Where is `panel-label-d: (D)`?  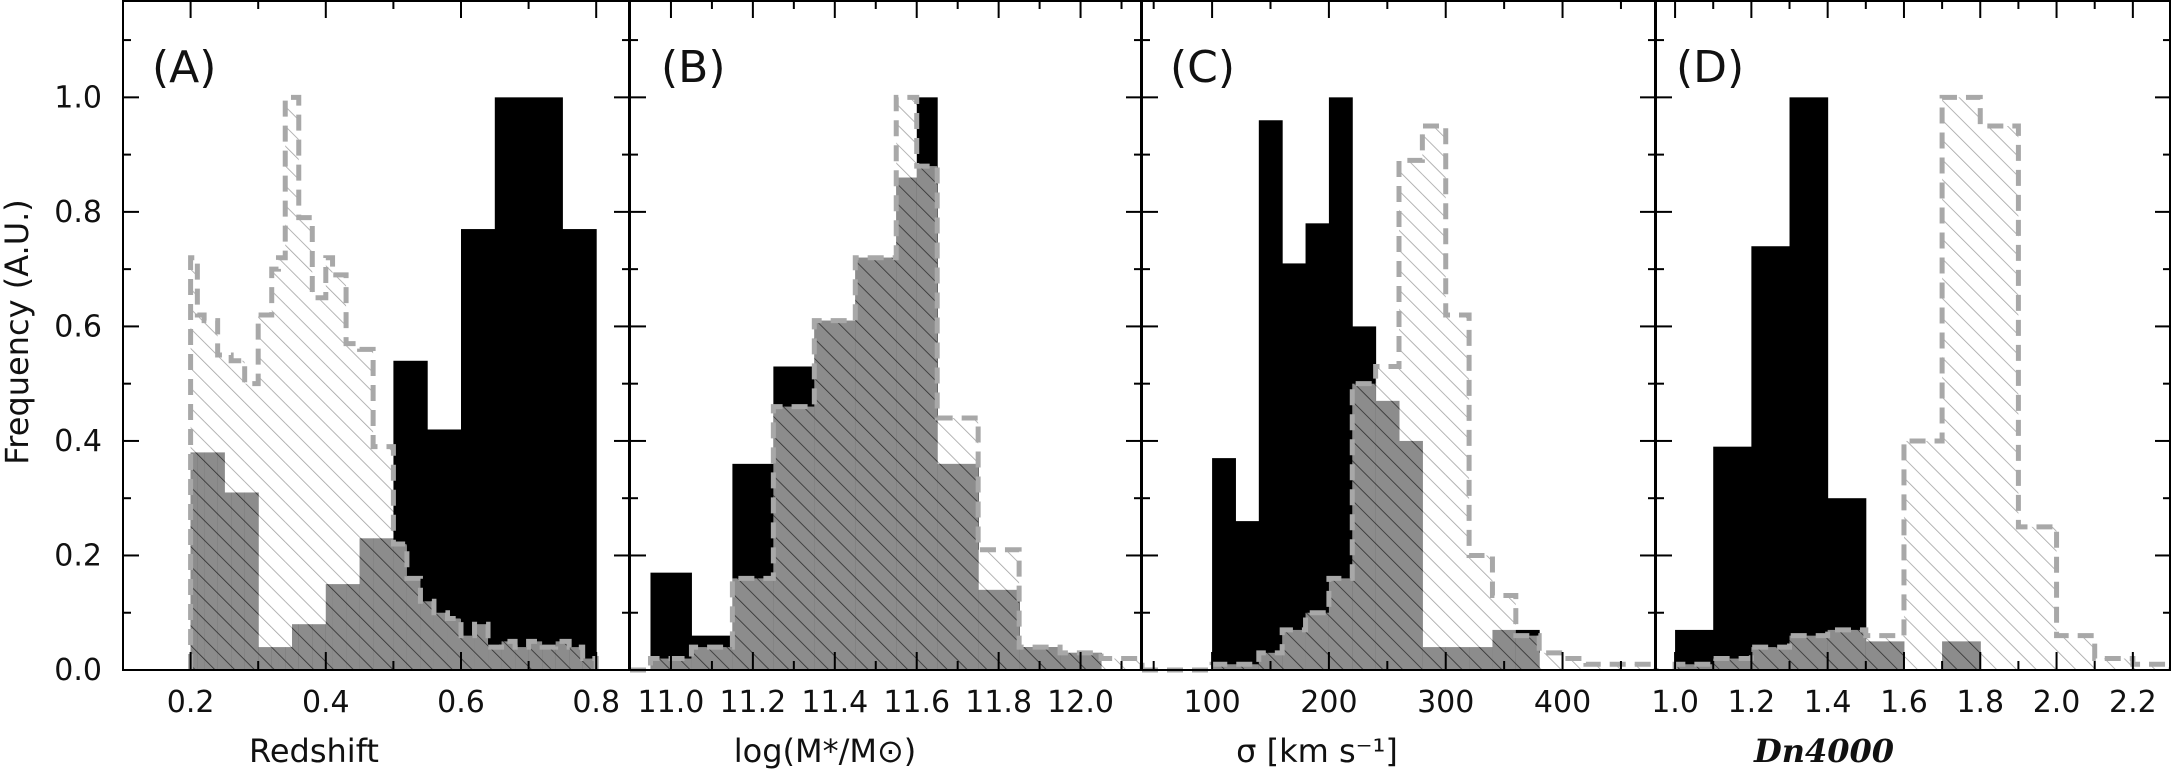
panel-label-d: (D) is located at coordinates (1710, 67).